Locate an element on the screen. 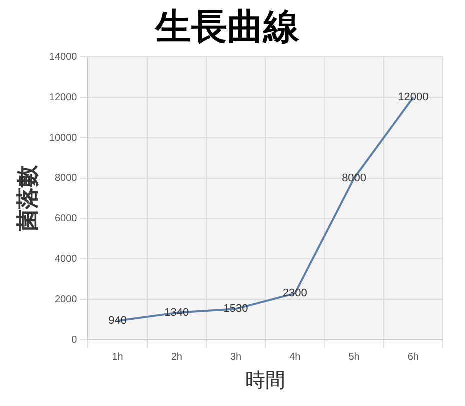 This screenshot has width=465, height=406. x-tick-label: 6h is located at coordinates (413, 357).